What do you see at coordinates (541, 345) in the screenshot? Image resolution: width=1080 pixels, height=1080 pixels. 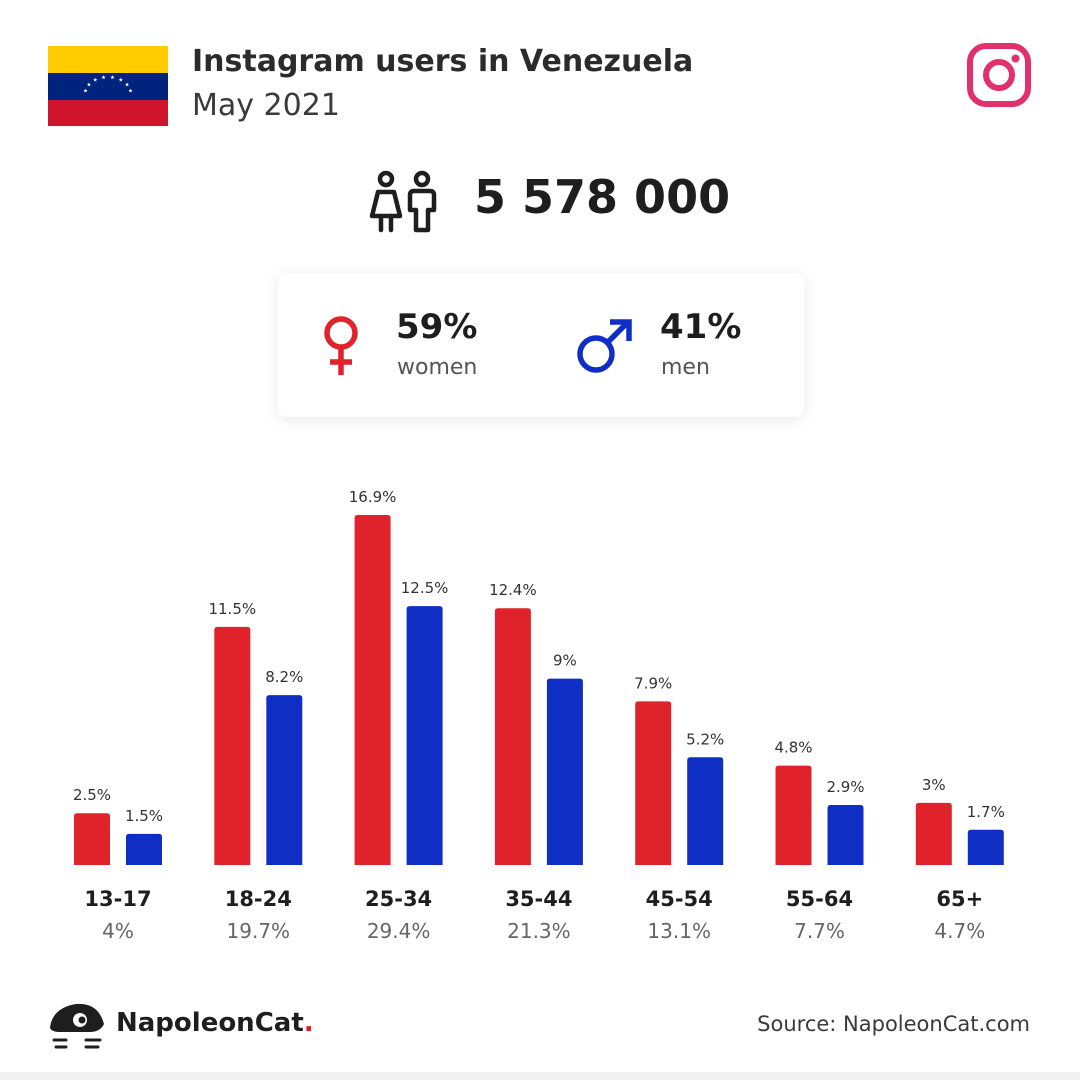 I see `gender-breakdown-card: 59% women 41% men` at bounding box center [541, 345].